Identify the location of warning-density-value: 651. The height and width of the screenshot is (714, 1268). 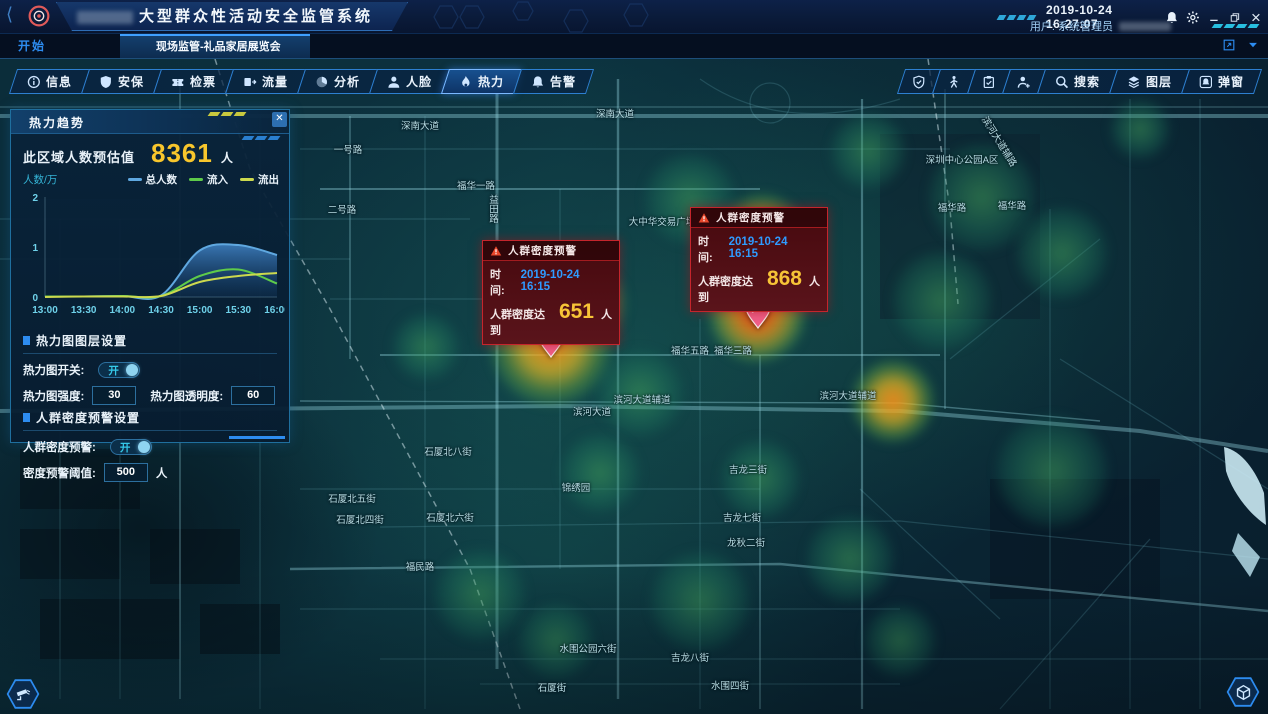
(576, 311).